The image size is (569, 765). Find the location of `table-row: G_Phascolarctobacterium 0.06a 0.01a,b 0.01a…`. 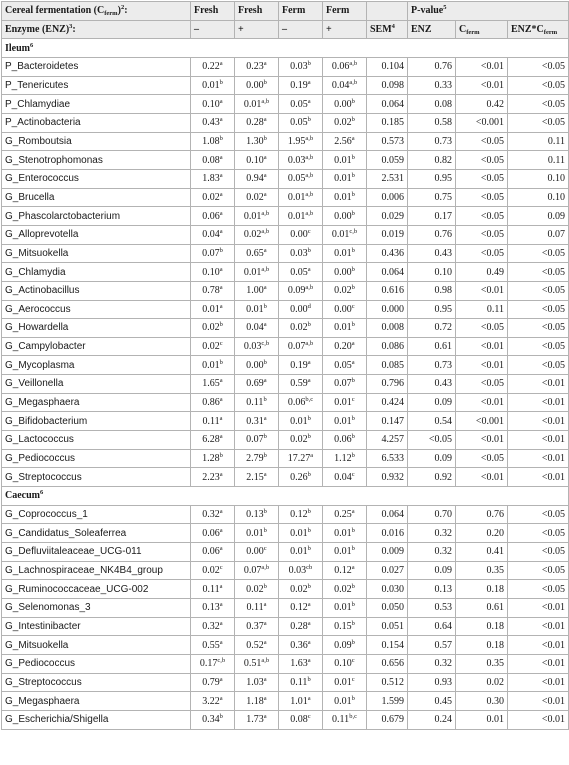

table-row: G_Phascolarctobacterium 0.06a 0.01a,b 0.01a… is located at coordinates (285, 216).